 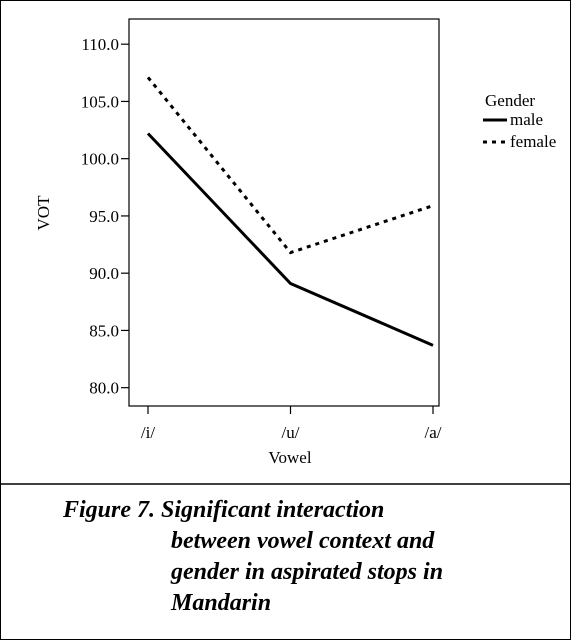 What do you see at coordinates (104, 216) in the screenshot?
I see `y-tick-label: 95.0` at bounding box center [104, 216].